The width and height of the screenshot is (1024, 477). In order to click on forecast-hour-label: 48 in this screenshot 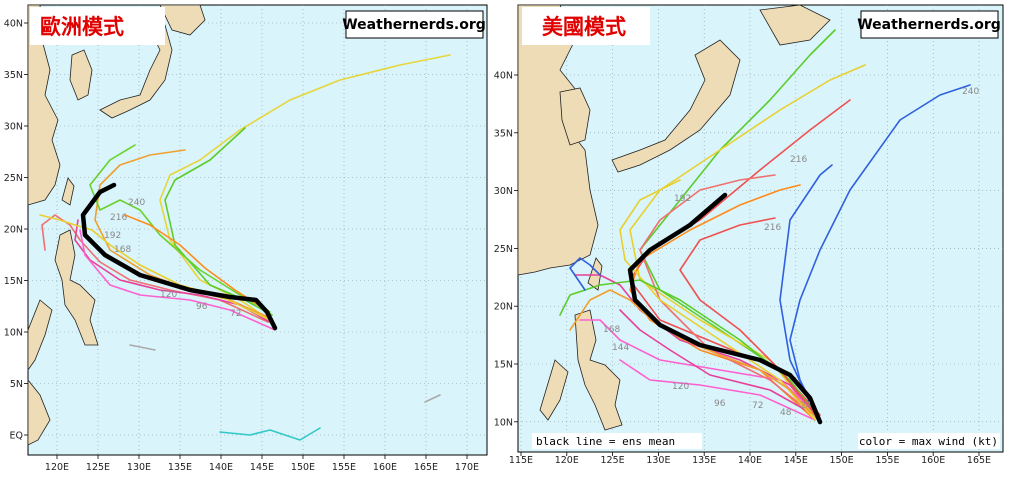, I will do `click(786, 413)`.